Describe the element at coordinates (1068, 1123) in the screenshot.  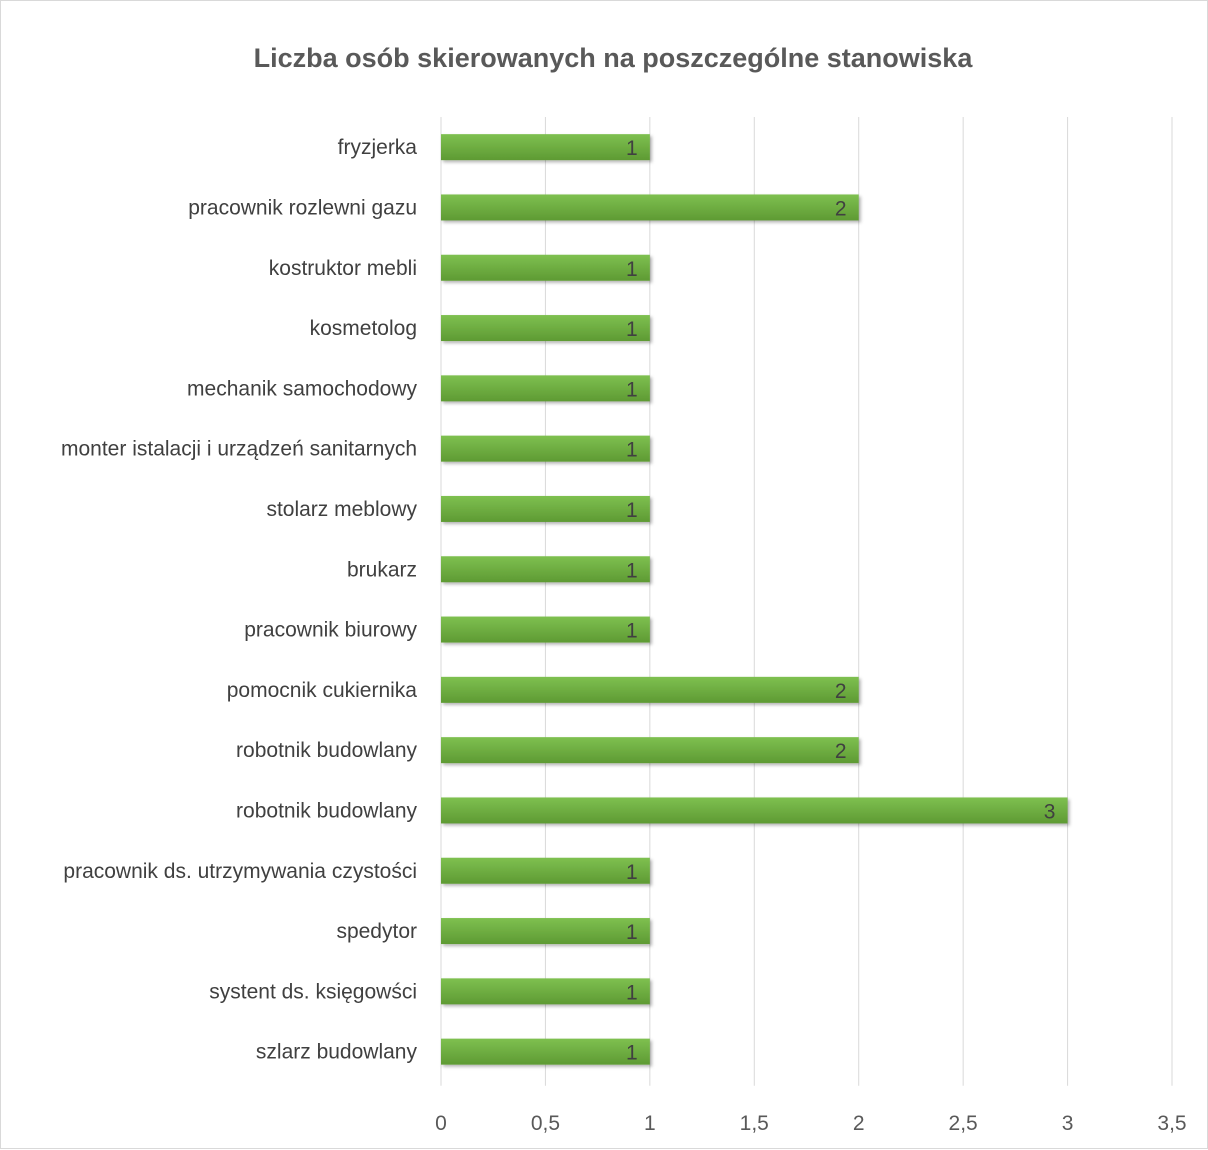
I see `x-tick-label: 3` at that location.